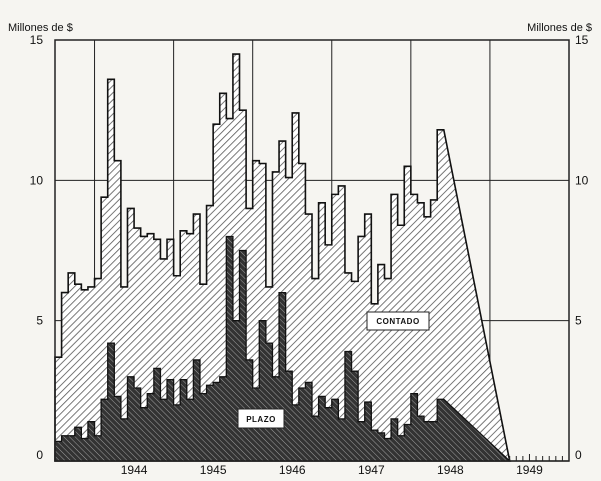 Image resolution: width=601 pixels, height=481 pixels. I want to click on plazo-label-group: PLAZO, so click(261, 418).